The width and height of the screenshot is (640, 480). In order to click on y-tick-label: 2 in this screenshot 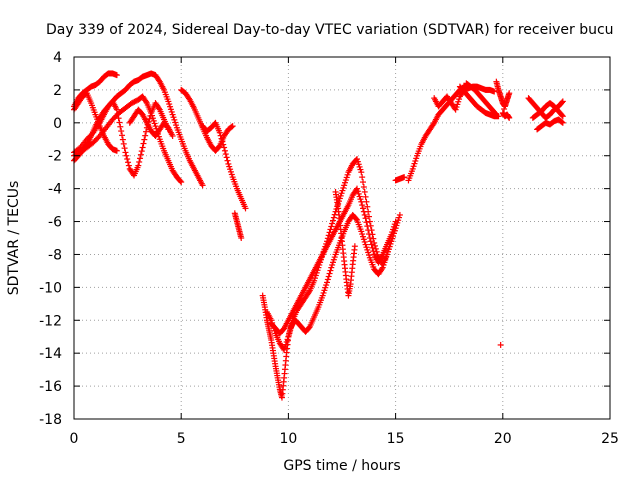, I will do `click(57, 91)`.